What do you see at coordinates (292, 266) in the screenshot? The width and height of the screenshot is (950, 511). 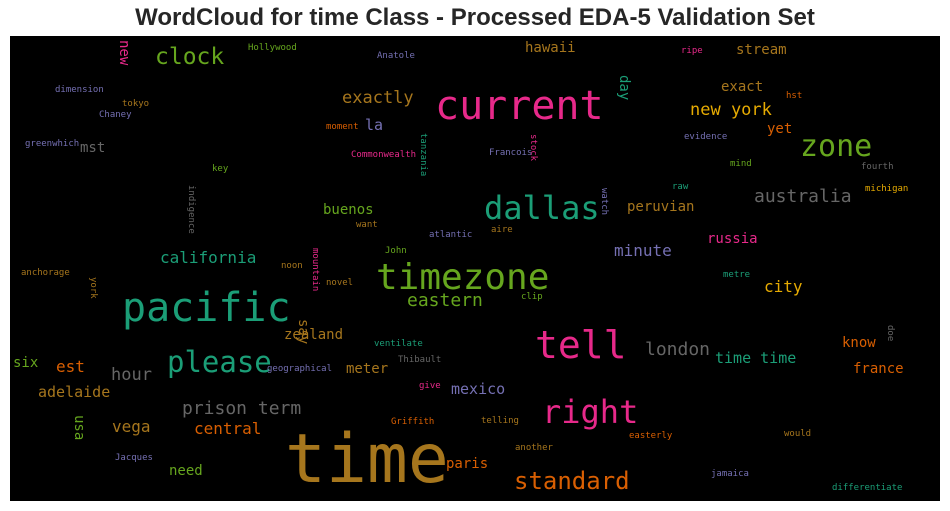 I see `wordcloud-word: noon` at bounding box center [292, 266].